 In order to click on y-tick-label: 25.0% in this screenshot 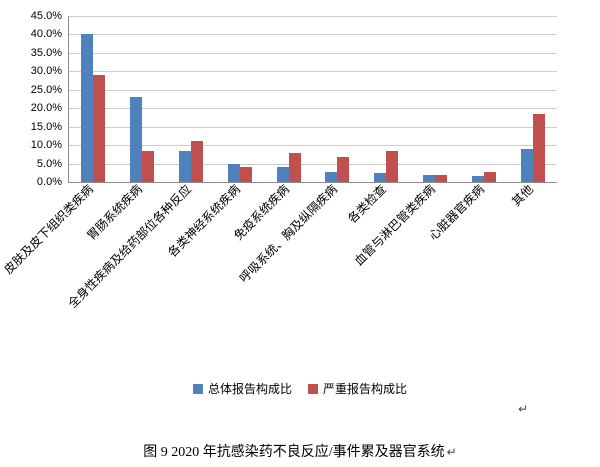, I will do `click(46, 89)`.